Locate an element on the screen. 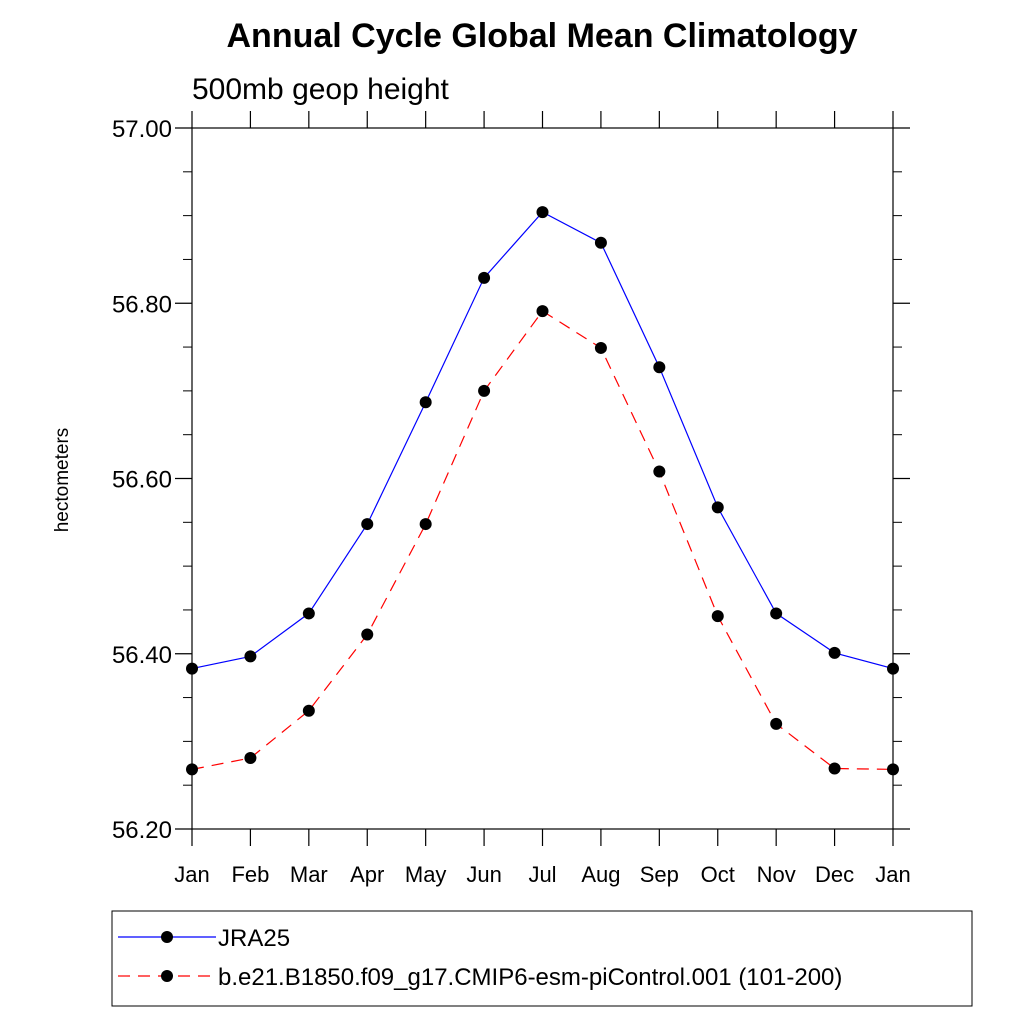 Image resolution: width=1024 pixels, height=1024 pixels. x-tick-label: Jul is located at coordinates (542, 874).